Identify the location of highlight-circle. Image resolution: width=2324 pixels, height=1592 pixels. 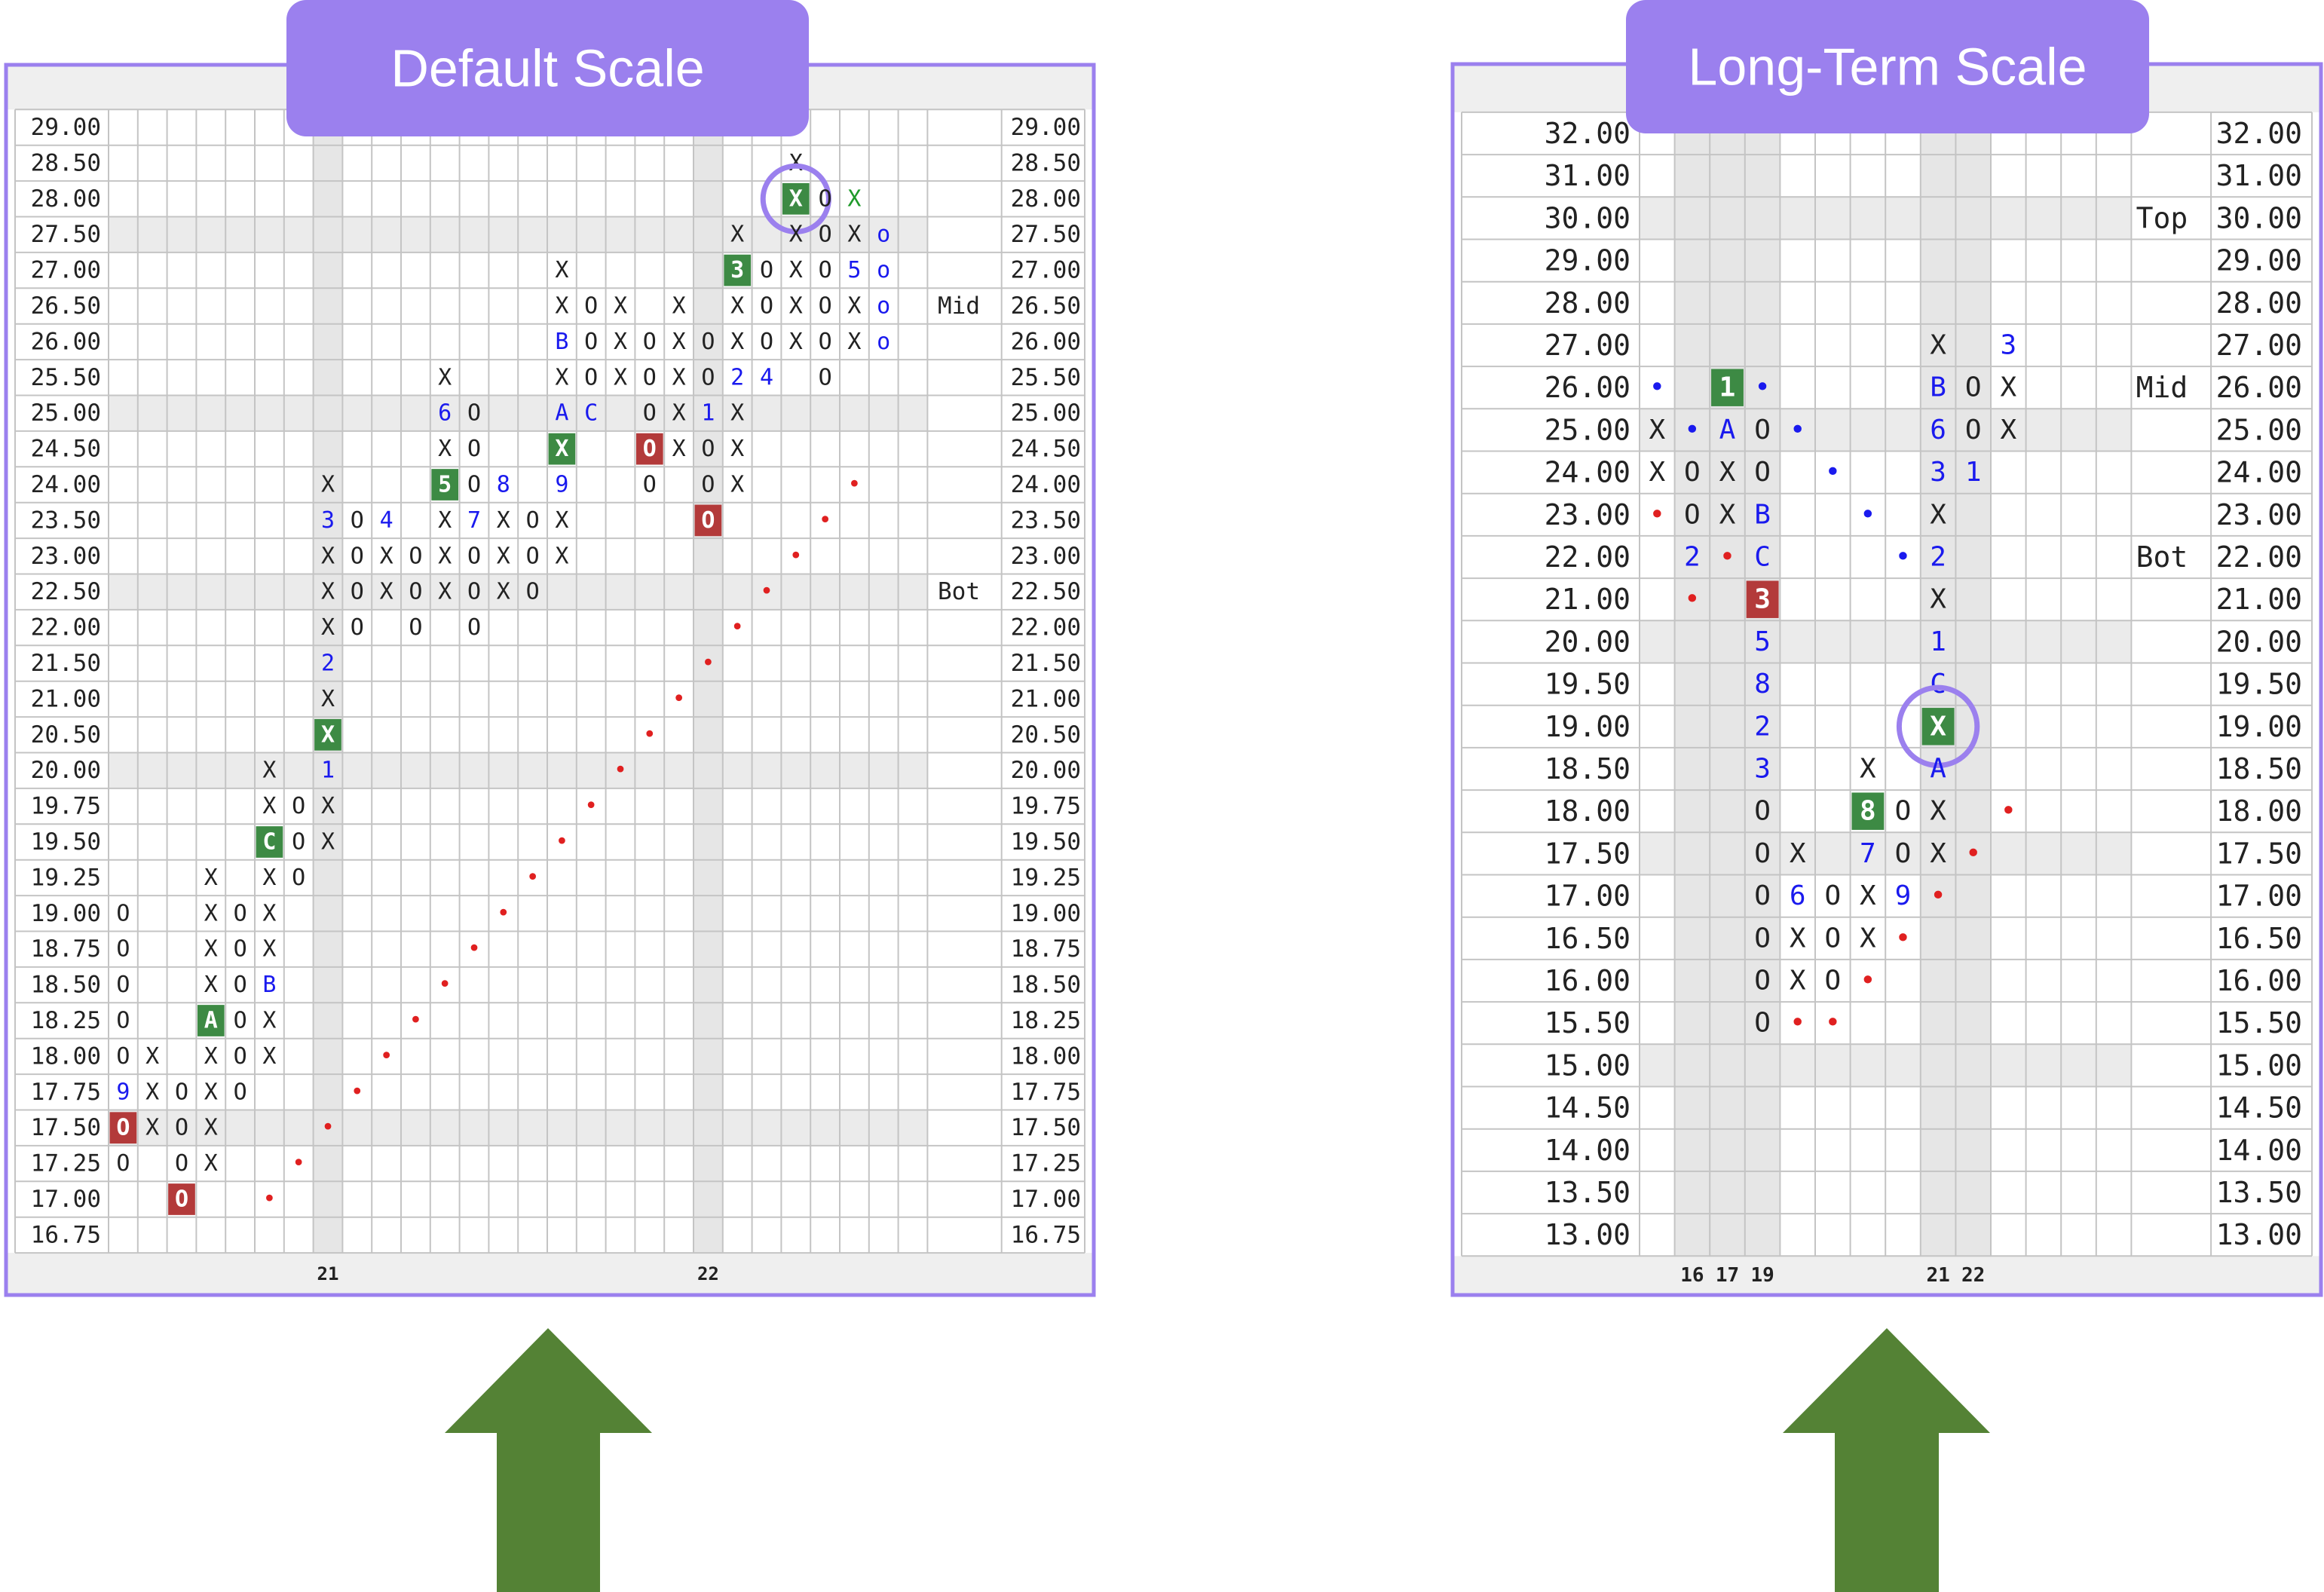
(795, 198).